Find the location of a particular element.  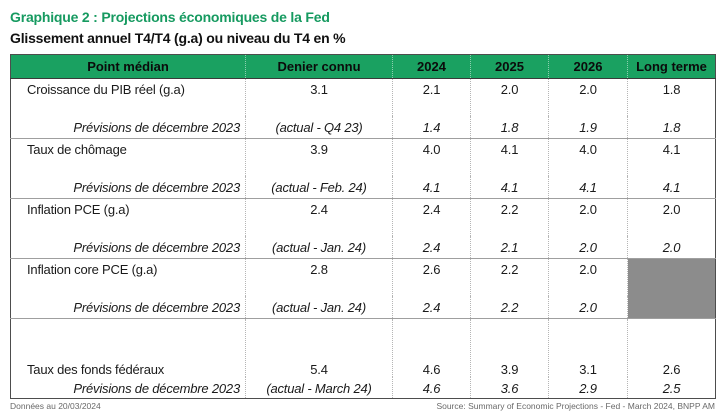

forecast-value-cell: 3.6 is located at coordinates (509, 388).